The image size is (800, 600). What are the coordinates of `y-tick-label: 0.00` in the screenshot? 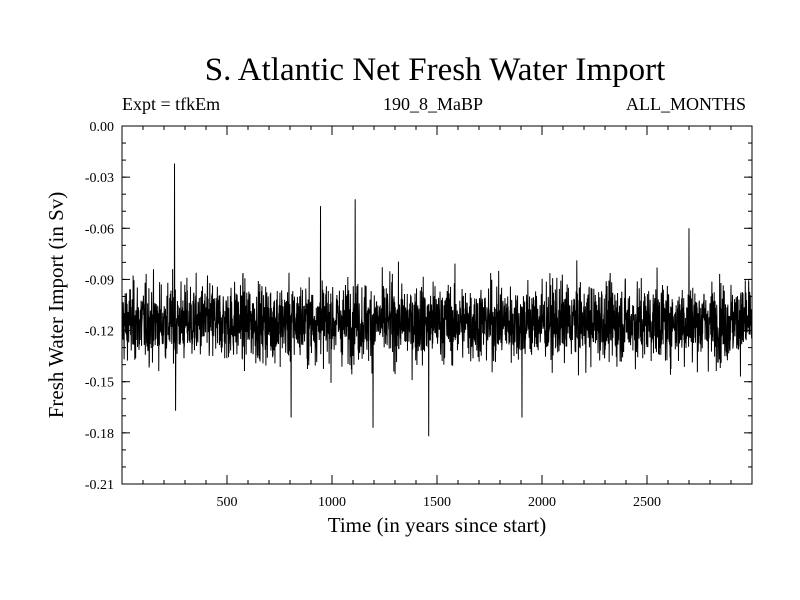 It's located at (102, 127).